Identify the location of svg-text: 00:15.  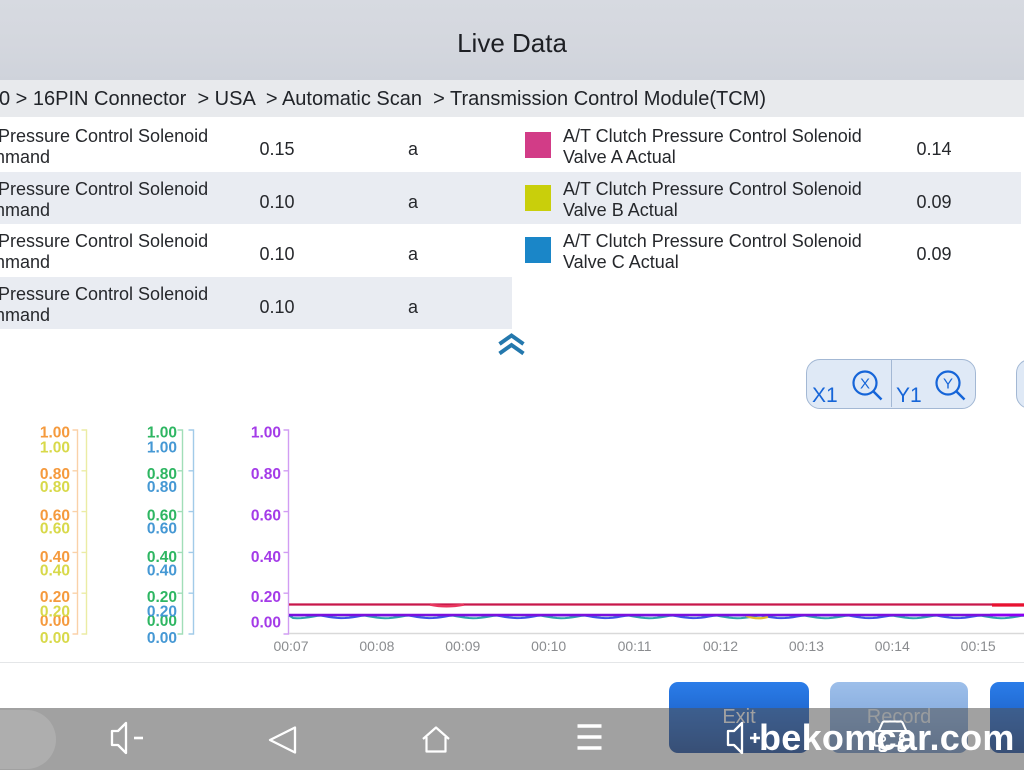
(978, 646).